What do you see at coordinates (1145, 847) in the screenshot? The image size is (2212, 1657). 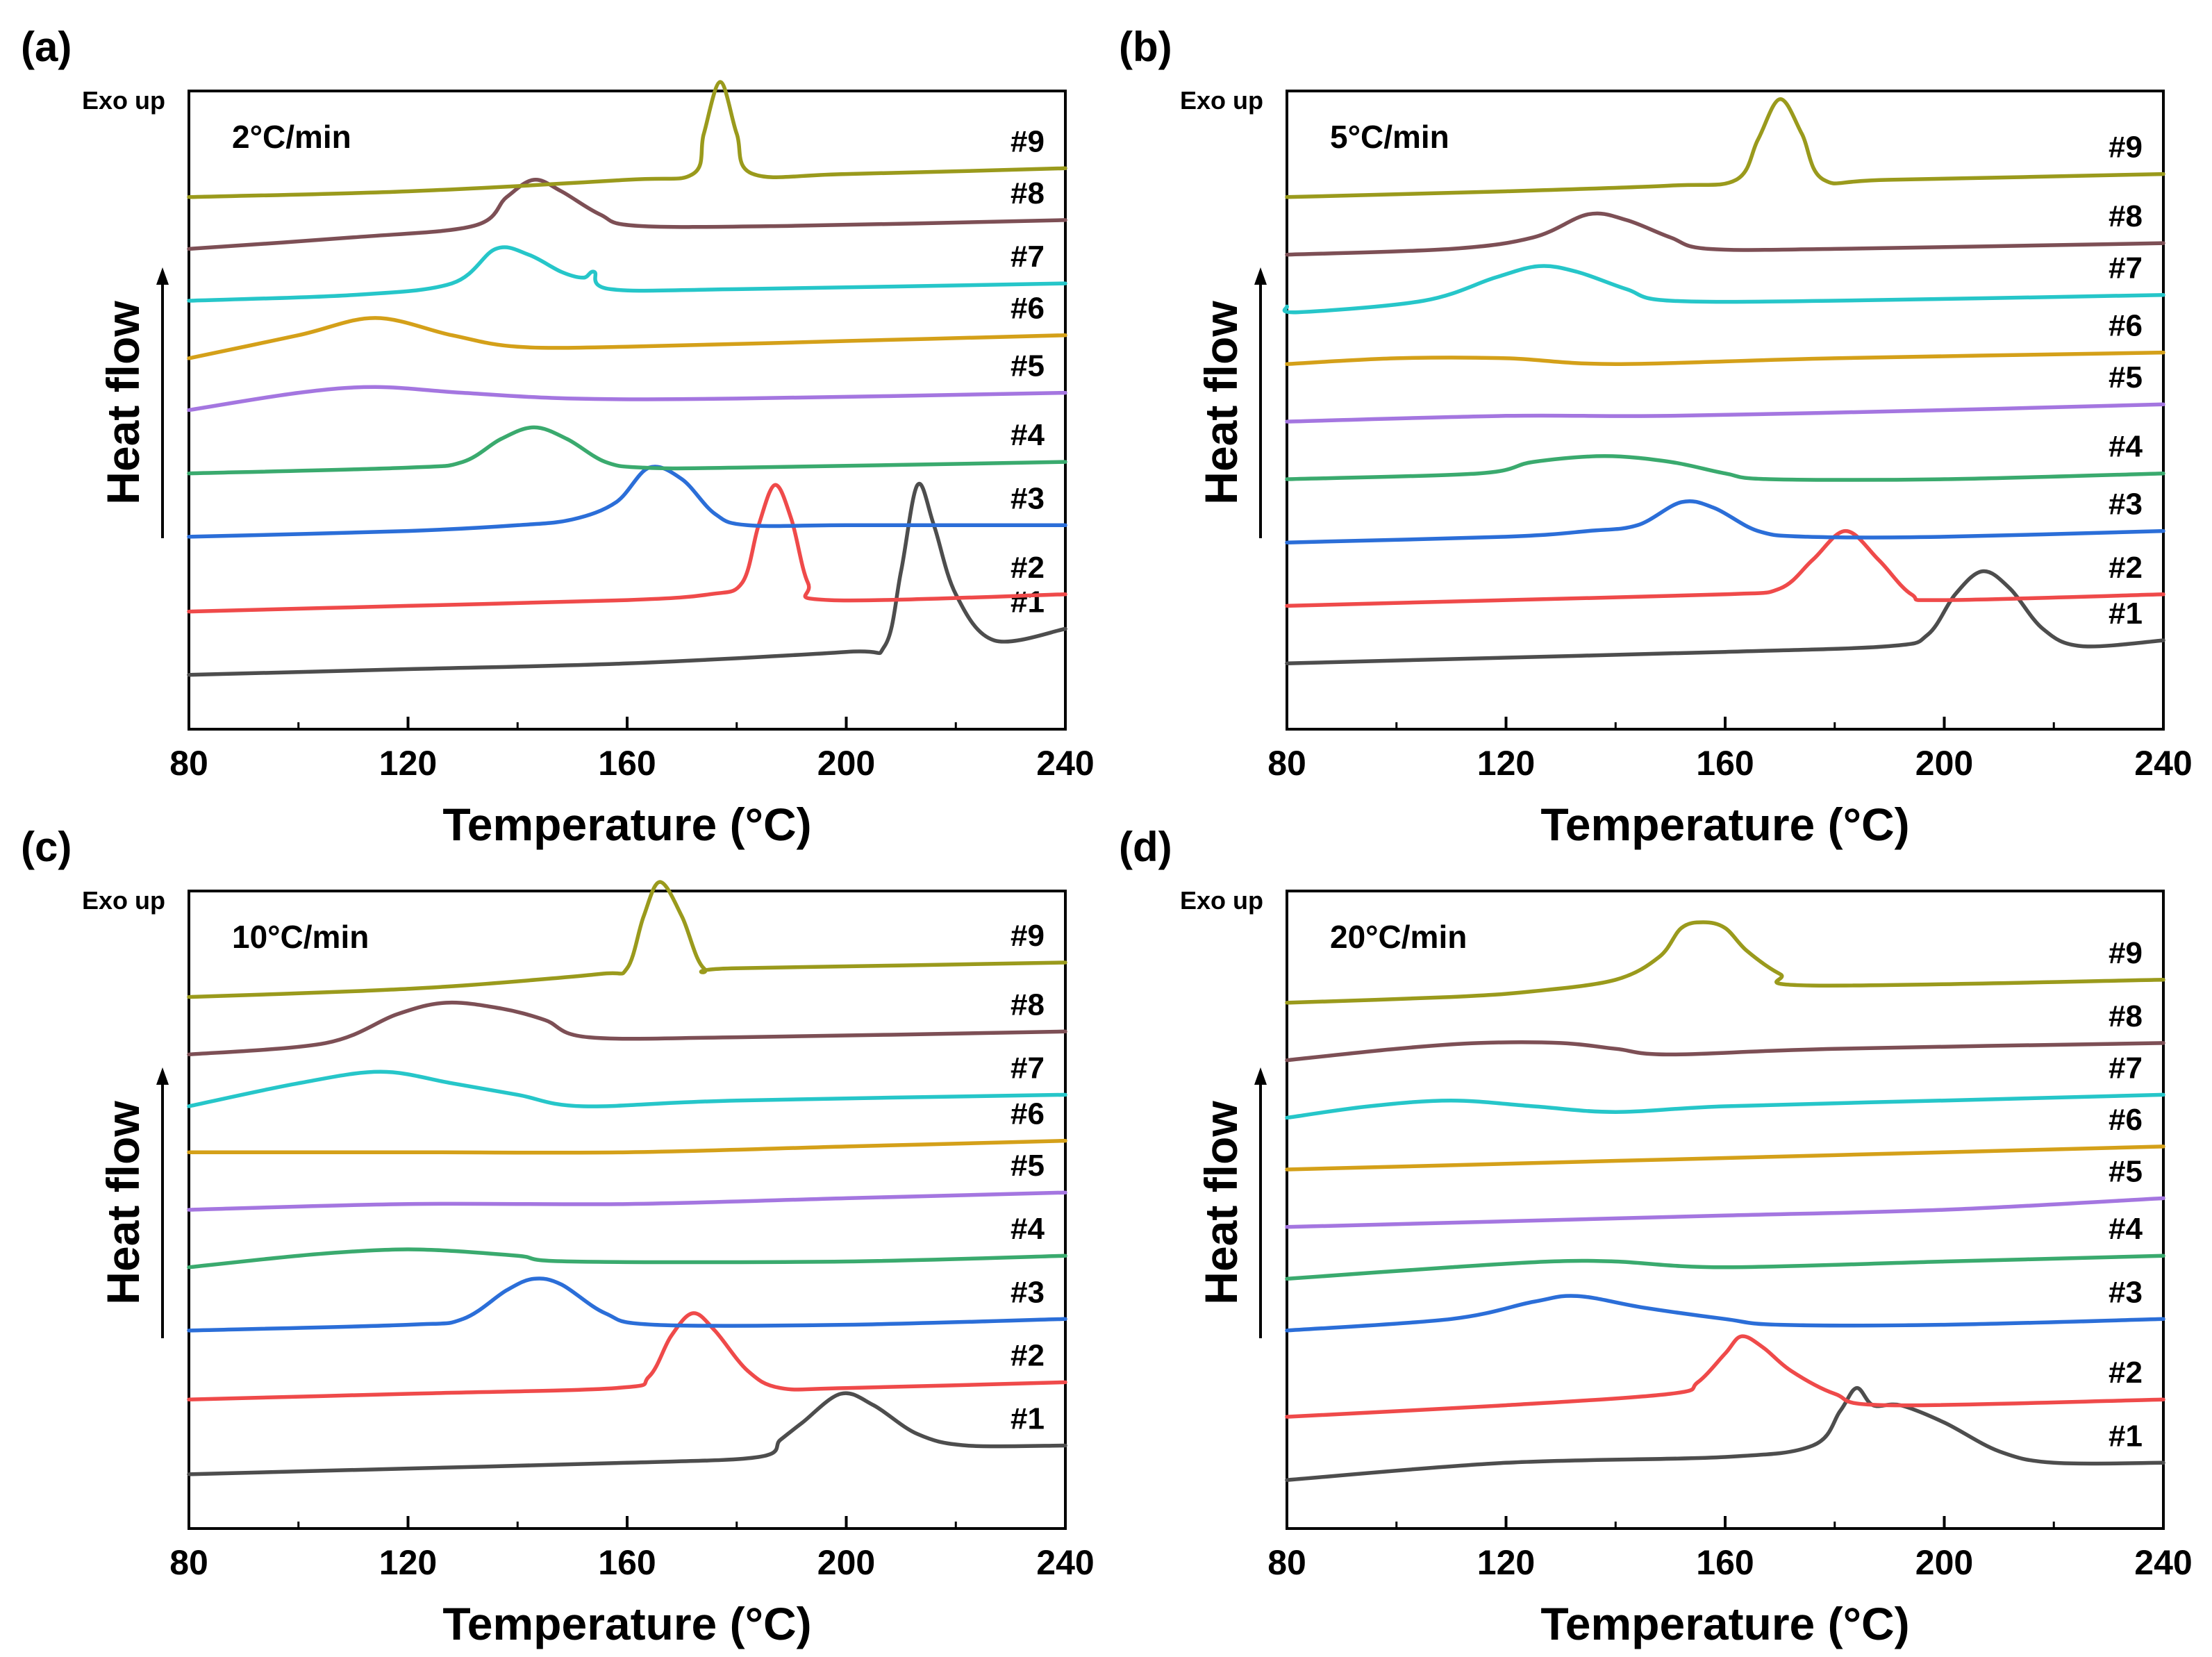 I see `panel-label: (d)` at bounding box center [1145, 847].